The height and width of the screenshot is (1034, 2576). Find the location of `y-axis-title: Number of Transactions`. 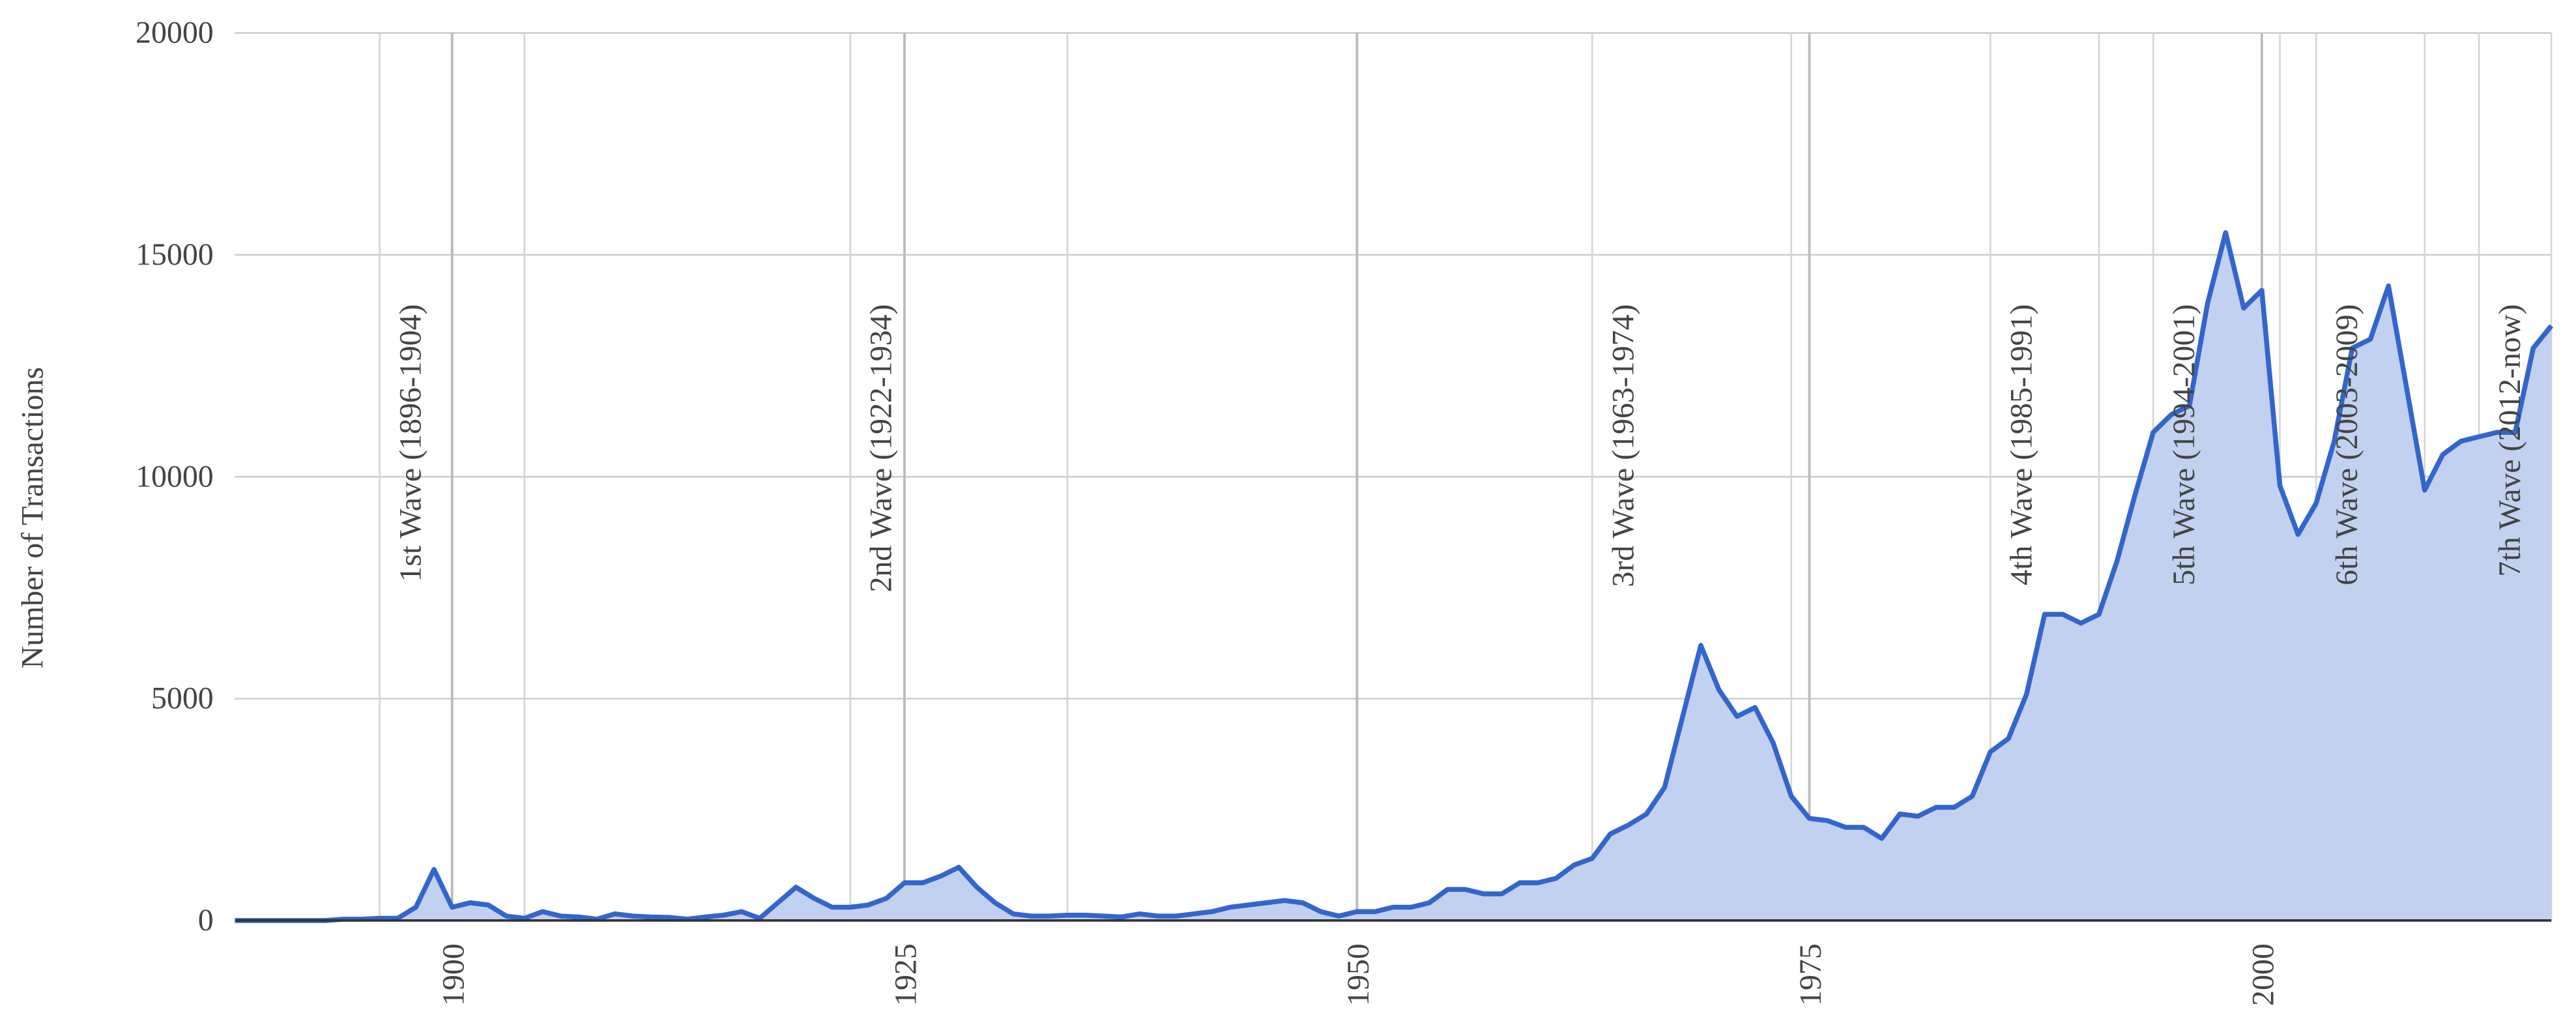

y-axis-title: Number of Transactions is located at coordinates (33, 518).